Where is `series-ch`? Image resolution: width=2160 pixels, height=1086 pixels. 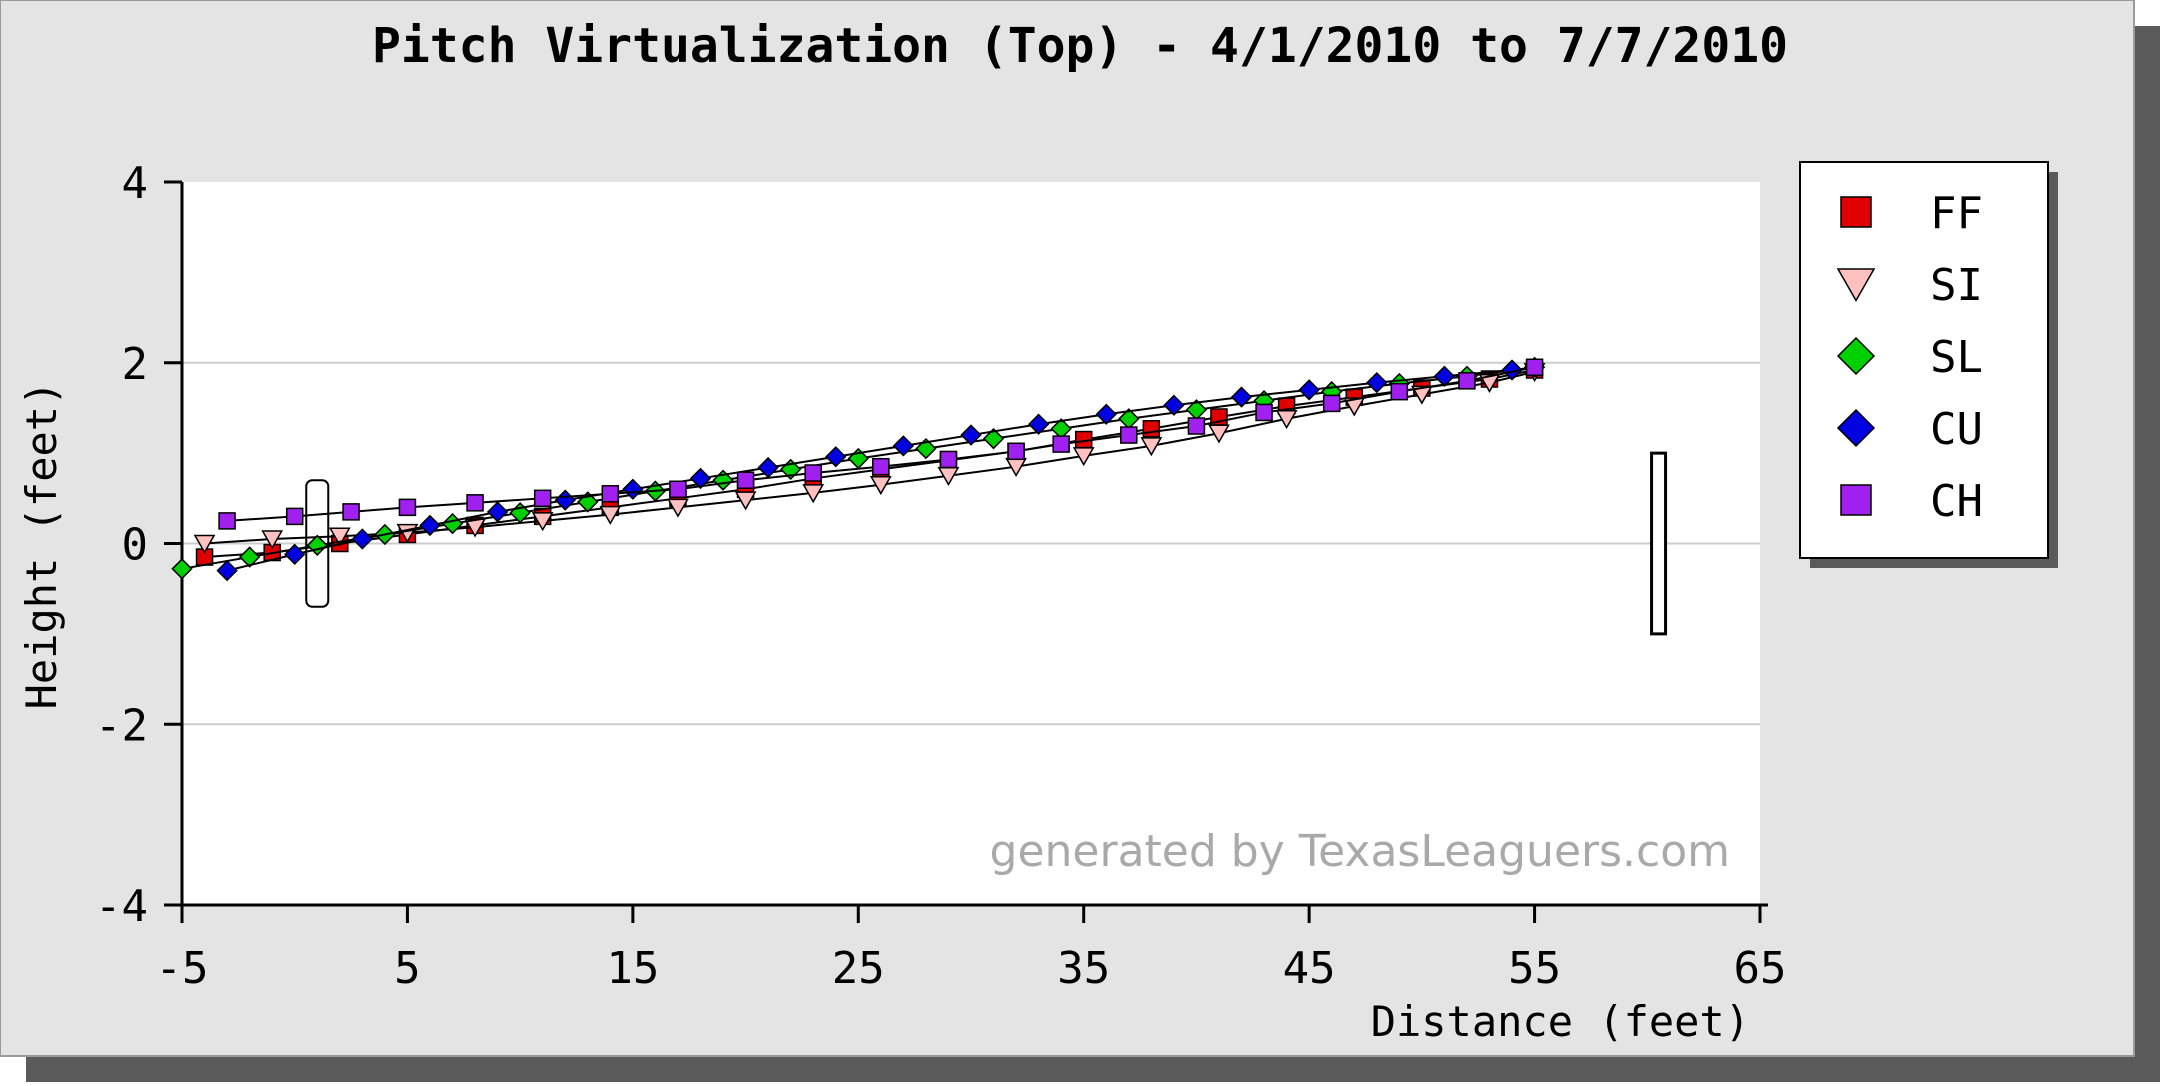
series-ch is located at coordinates (881, 444).